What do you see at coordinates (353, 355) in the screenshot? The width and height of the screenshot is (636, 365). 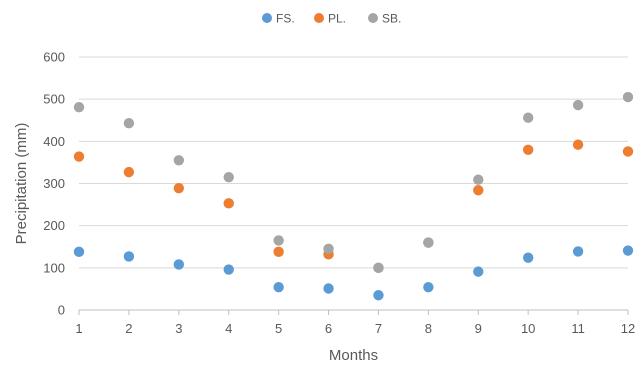 I see `x-axis-title: Months` at bounding box center [353, 355].